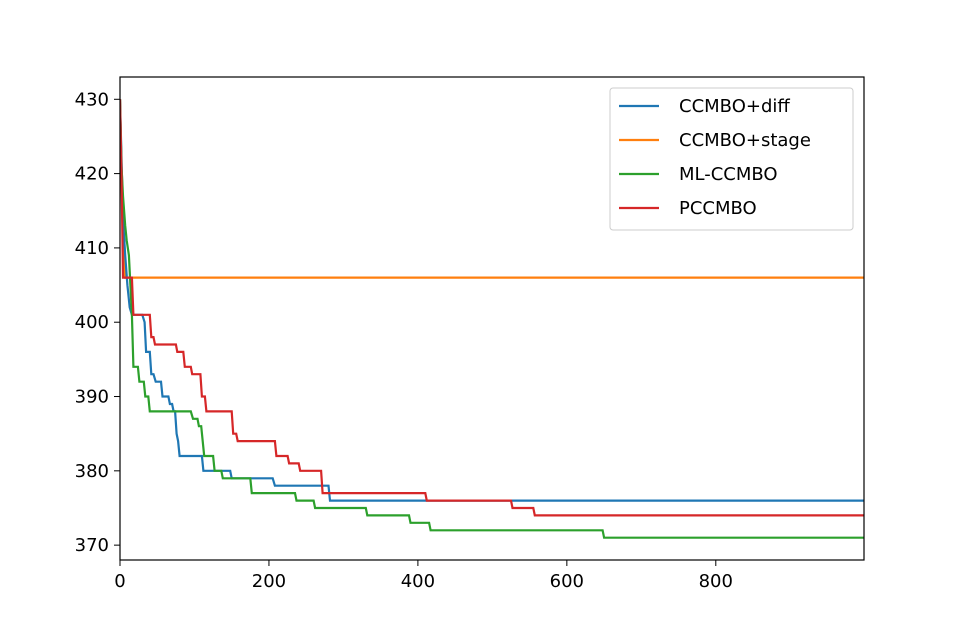 Image resolution: width=960 pixels, height=640 pixels. What do you see at coordinates (269, 581) in the screenshot?
I see `x-tick-label: 200` at bounding box center [269, 581].